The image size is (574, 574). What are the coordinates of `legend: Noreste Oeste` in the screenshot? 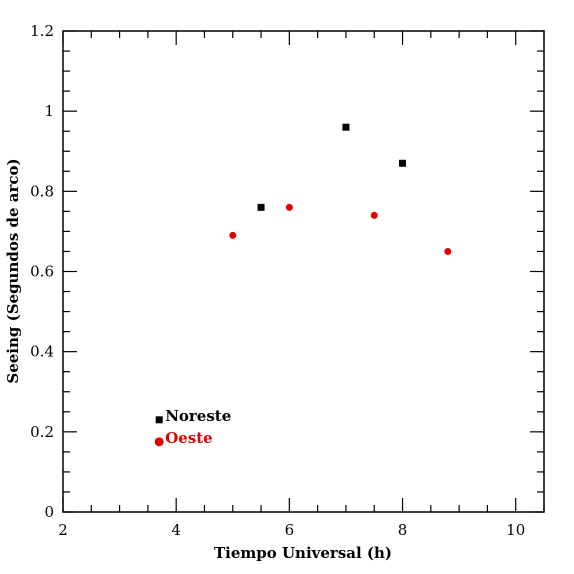 It's located at (192, 427).